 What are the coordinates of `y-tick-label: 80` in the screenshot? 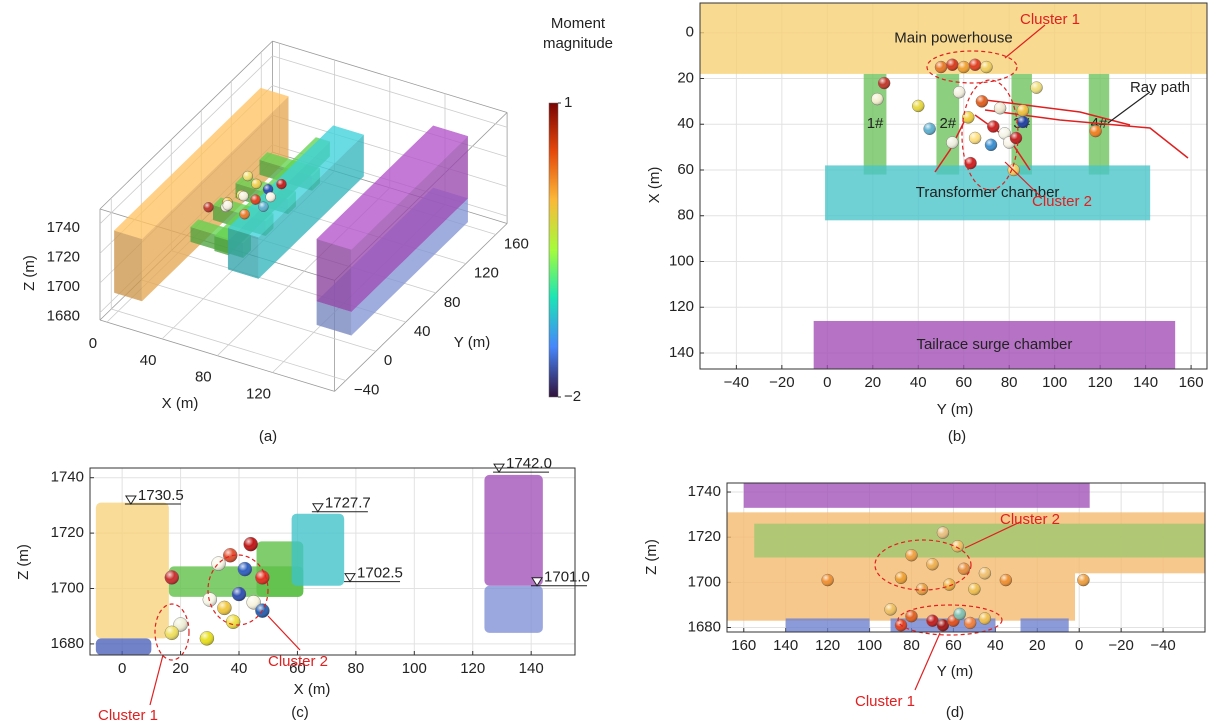 It's located at (685, 215).